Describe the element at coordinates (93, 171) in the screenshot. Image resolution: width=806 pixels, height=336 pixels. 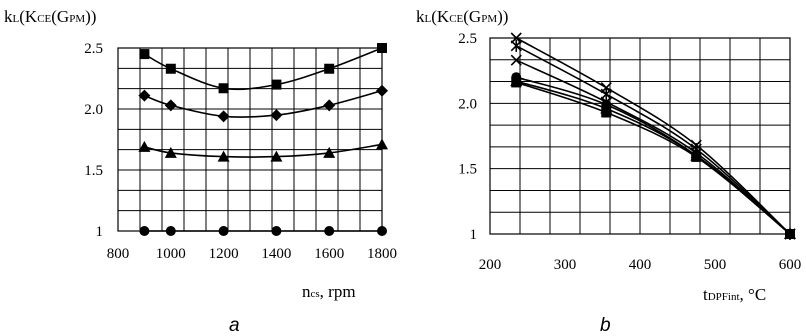
I see `chart-a-ytick-label: 1.5` at that location.